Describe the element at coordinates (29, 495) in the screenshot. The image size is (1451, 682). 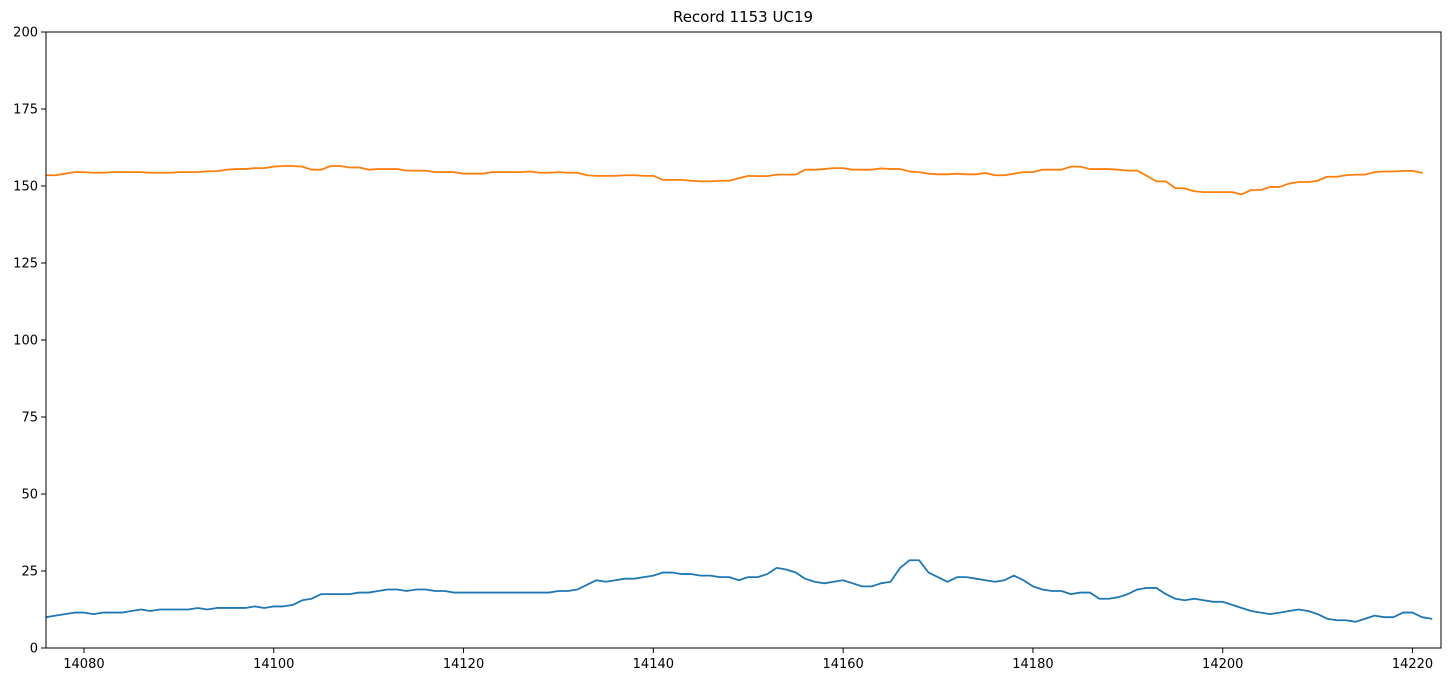
I see `y-tick-label: 50` at that location.